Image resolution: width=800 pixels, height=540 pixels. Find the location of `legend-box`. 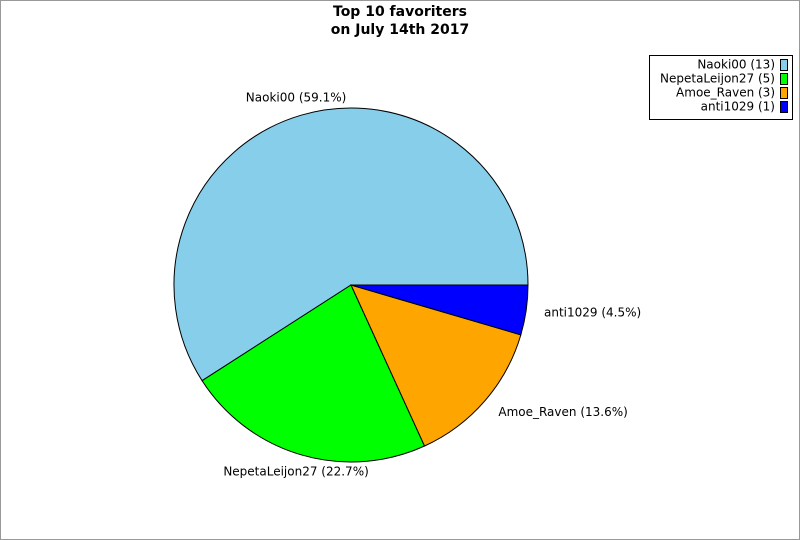

legend-box is located at coordinates (721, 87).